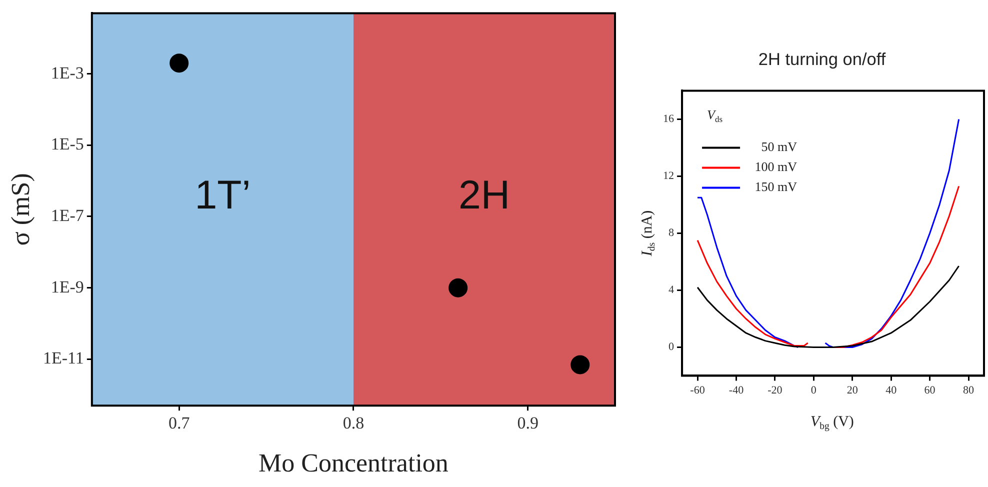  What do you see at coordinates (63, 358) in the screenshot?
I see `y-tick-label: 1E-11` at bounding box center [63, 358].